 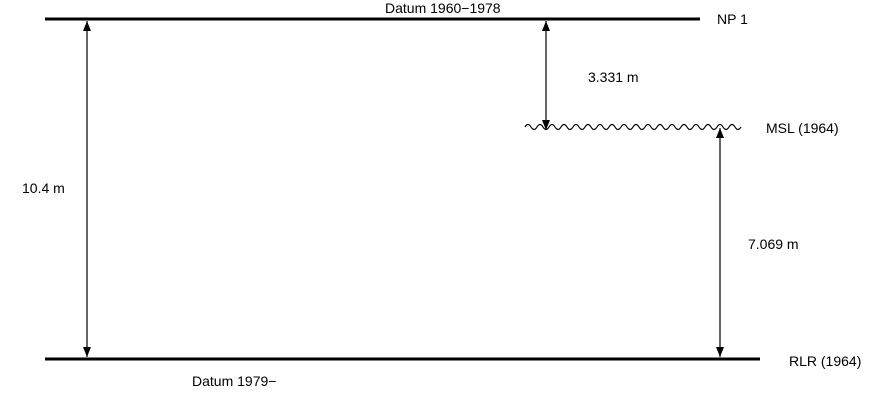 I want to click on msl-rlr-distance-label: 7.069 m, so click(x=773, y=244).